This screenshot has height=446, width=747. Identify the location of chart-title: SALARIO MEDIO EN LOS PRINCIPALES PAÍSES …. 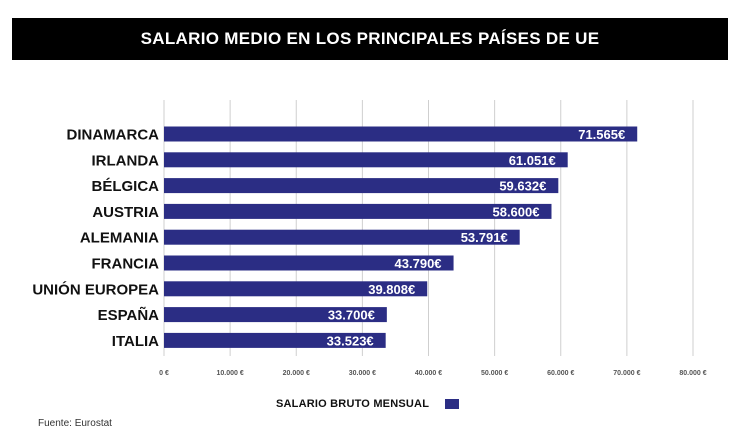
(370, 38).